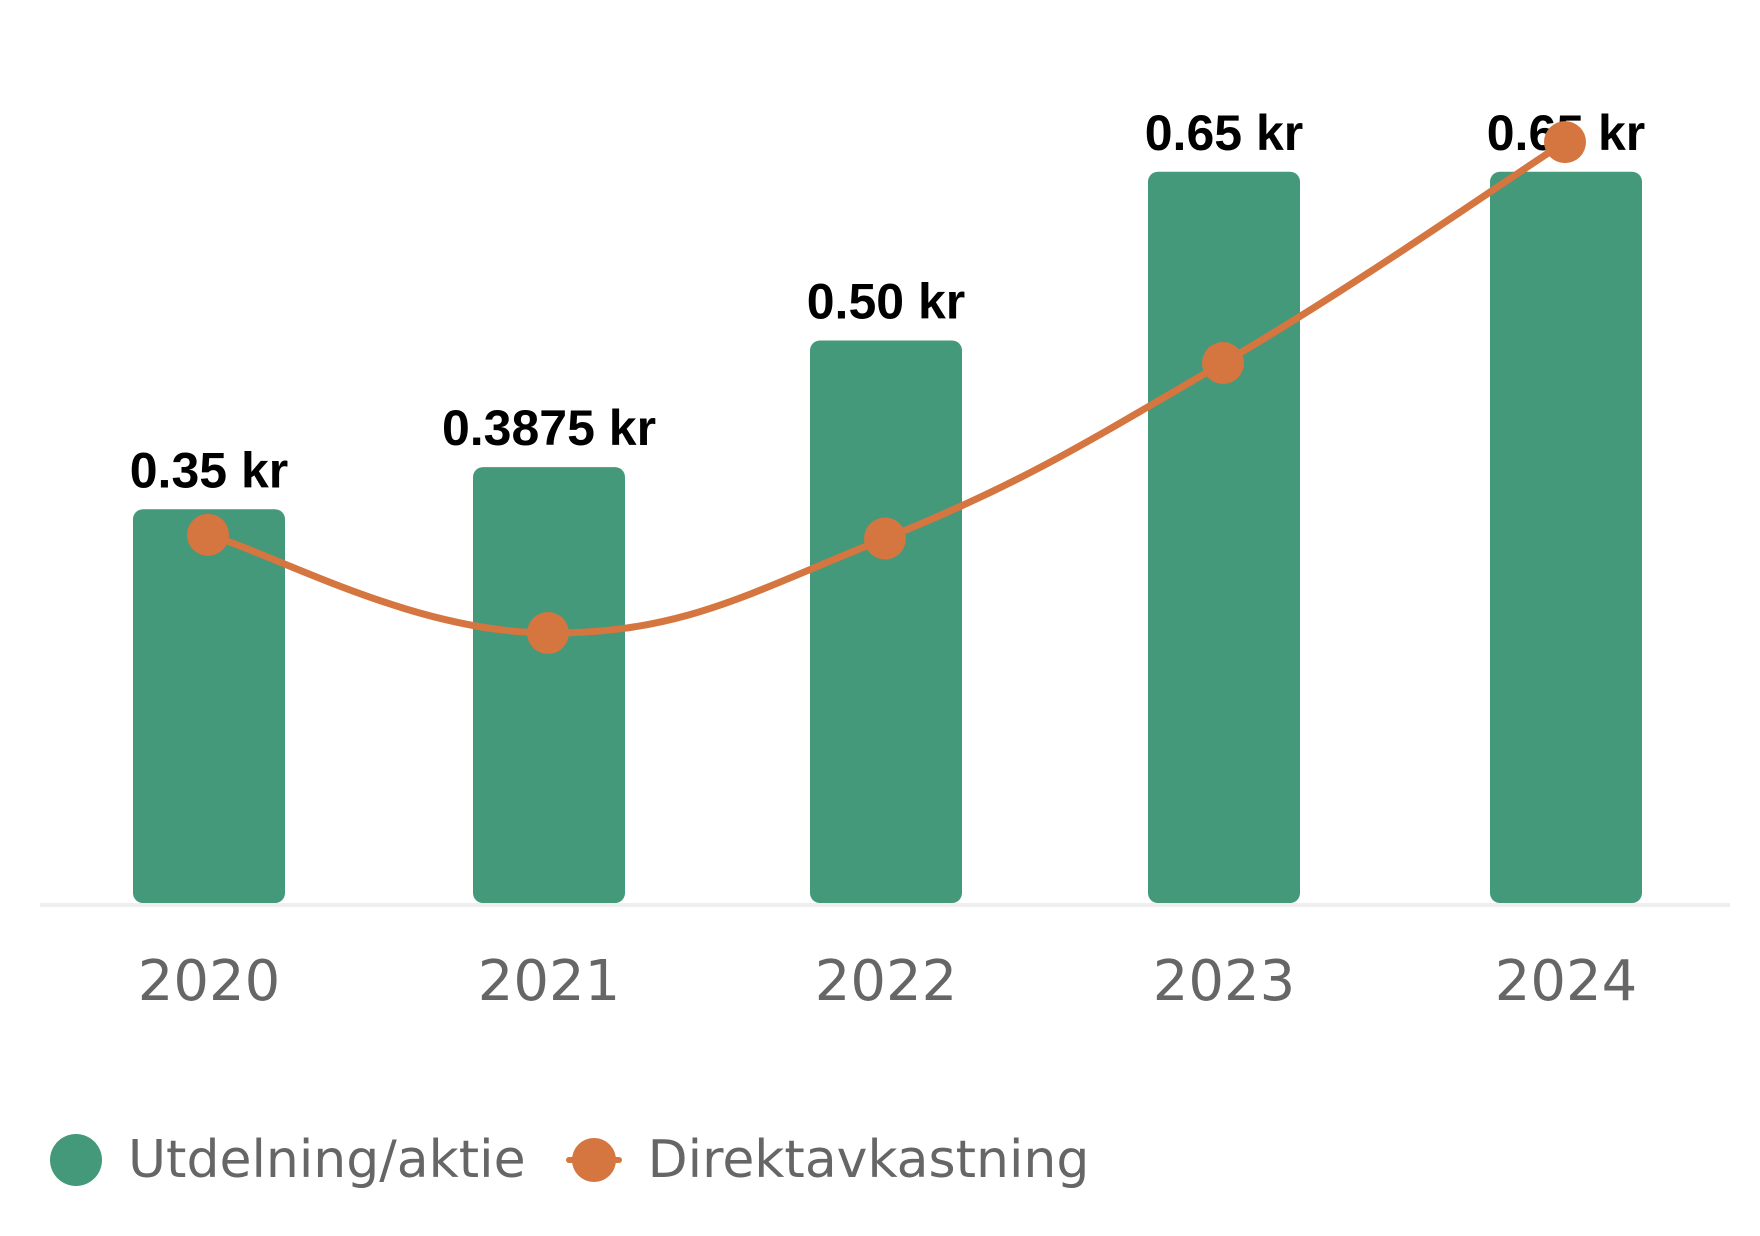  Describe the element at coordinates (548, 633) in the screenshot. I see `line-point-2021` at that location.